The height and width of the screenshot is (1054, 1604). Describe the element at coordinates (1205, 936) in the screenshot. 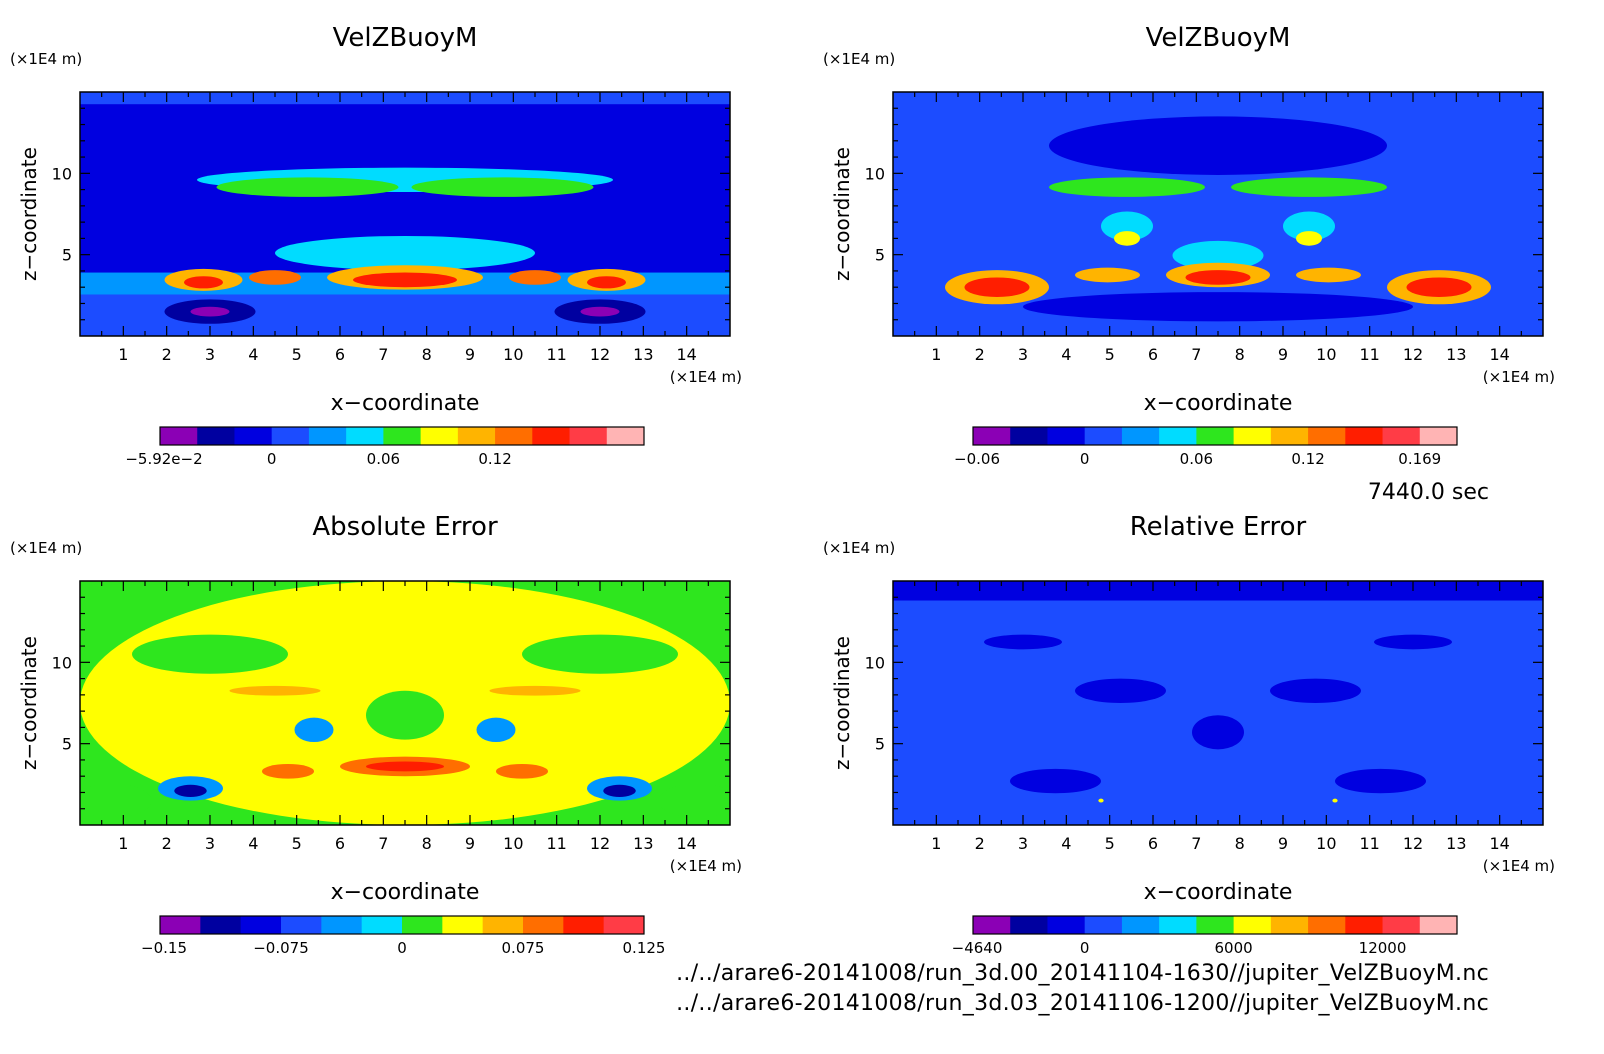

I see `colorbar: −4640 0 6000 12000` at that location.